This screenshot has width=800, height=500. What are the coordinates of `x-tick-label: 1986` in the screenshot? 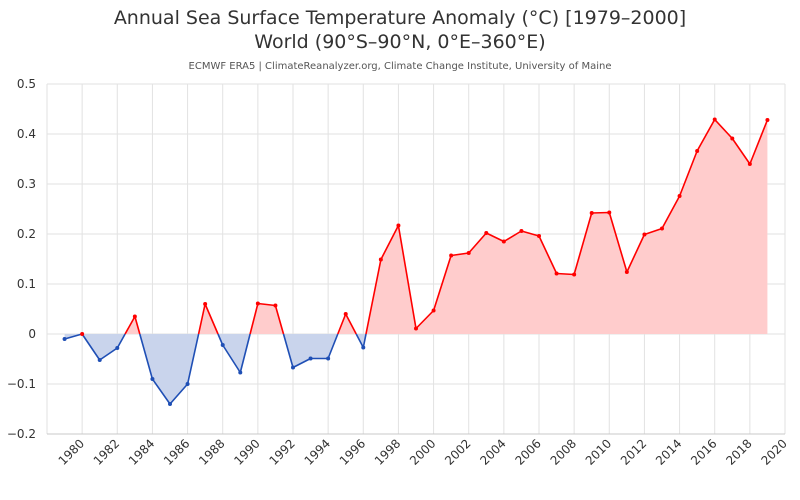 It's located at (176, 451).